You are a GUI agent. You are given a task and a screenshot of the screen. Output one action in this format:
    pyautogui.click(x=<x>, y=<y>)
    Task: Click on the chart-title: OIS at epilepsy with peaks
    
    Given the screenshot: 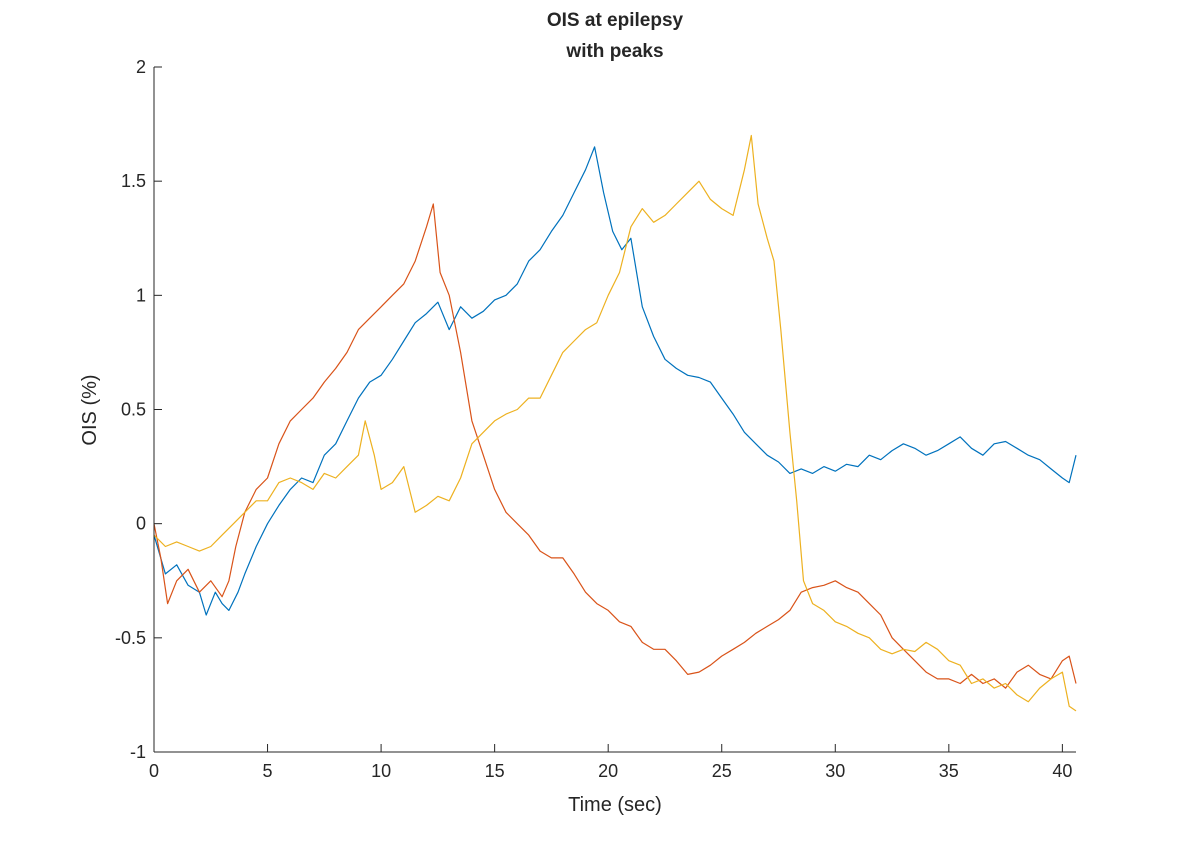 What is the action you would take?
    pyautogui.click(x=615, y=36)
    